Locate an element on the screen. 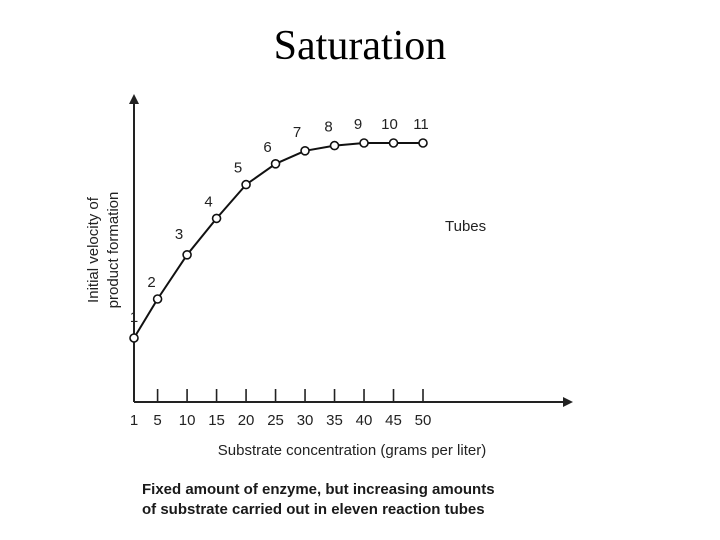  x-tick-label: 5 is located at coordinates (157, 420).